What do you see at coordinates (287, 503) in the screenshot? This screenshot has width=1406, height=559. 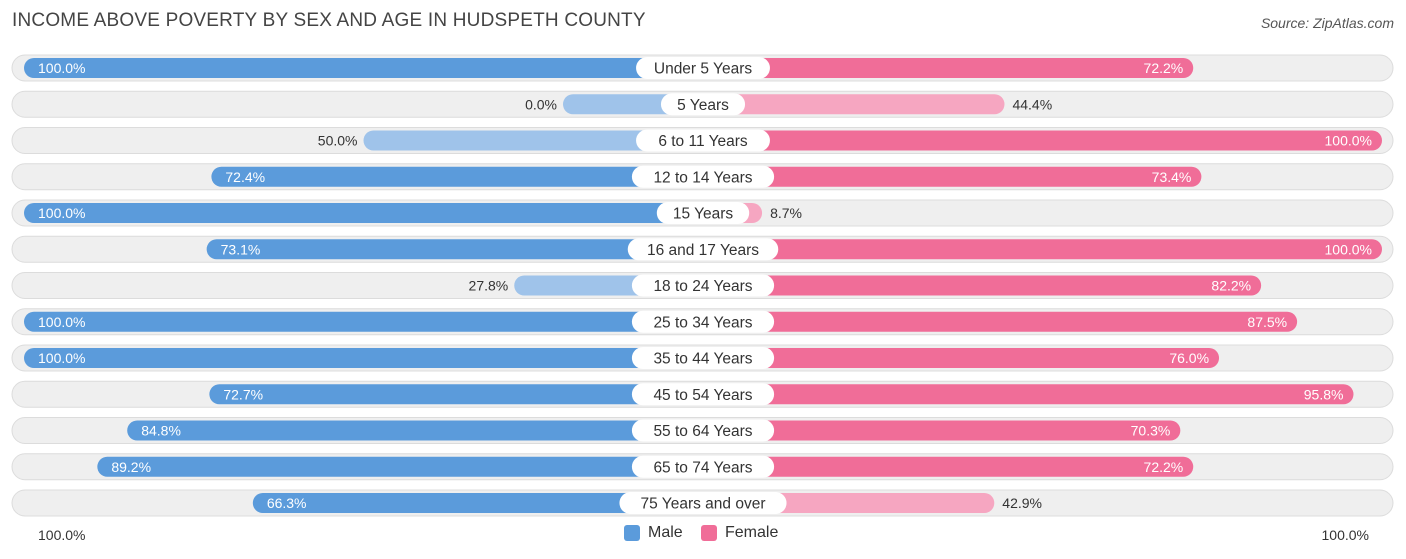 I see `data-label-male: 66.3%` at bounding box center [287, 503].